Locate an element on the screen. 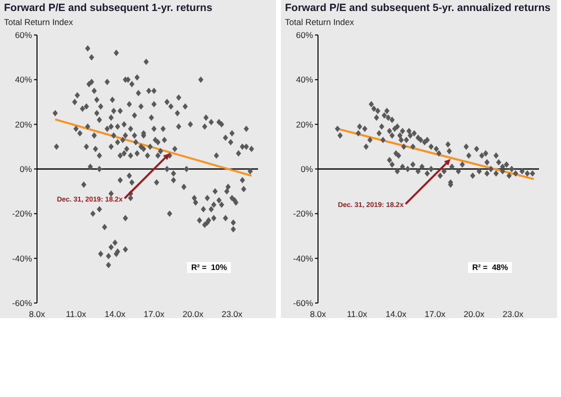 The height and width of the screenshot is (397, 561). annotation: R² = 48% is located at coordinates (490, 267).